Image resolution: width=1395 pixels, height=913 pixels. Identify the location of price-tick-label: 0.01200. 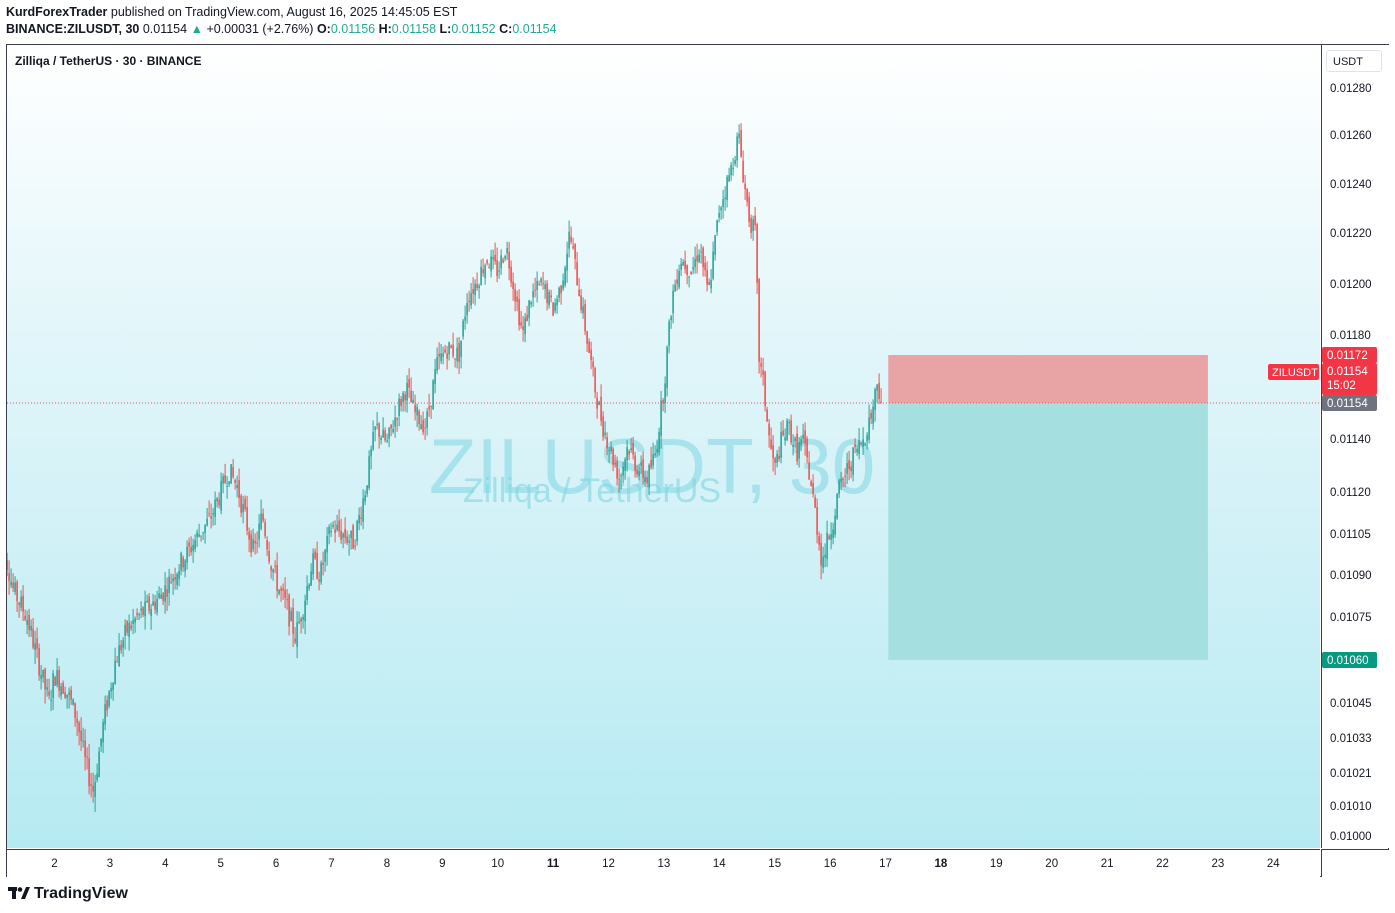
(1351, 285).